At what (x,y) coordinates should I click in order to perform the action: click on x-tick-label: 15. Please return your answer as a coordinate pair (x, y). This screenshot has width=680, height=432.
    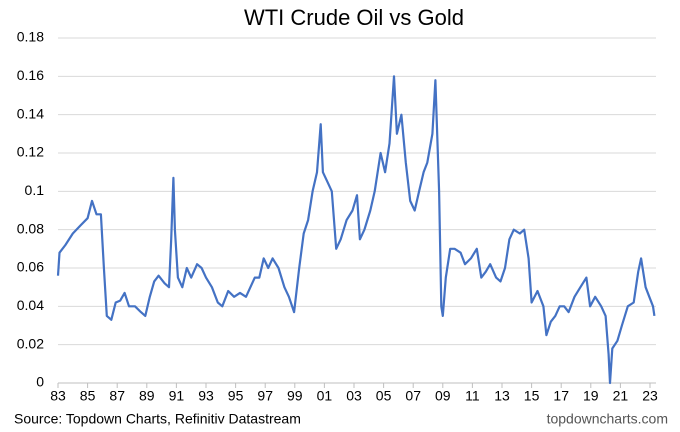
    Looking at the image, I should click on (532, 396).